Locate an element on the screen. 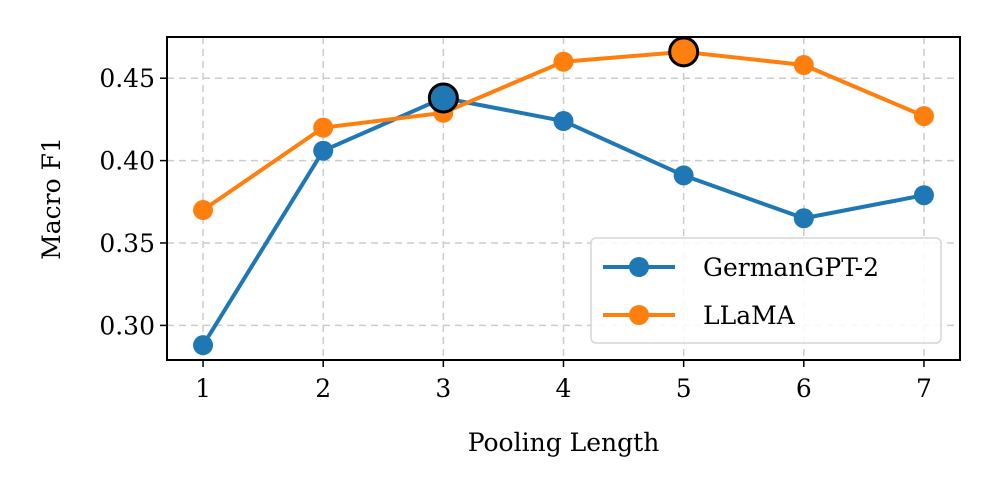  legend-label: LLaMA is located at coordinates (749, 315).